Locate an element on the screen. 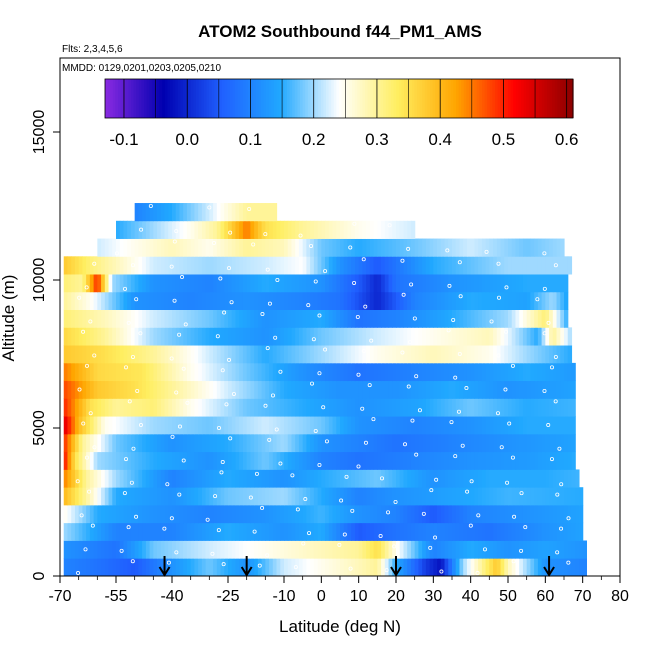 This screenshot has width=650, height=655. arrow-head is located at coordinates (549, 571).